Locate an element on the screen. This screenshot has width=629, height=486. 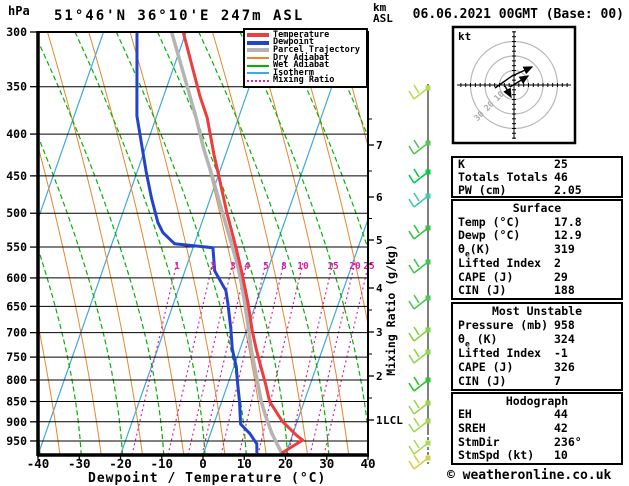
table-row-value: 324 is located at coordinates (564, 339).